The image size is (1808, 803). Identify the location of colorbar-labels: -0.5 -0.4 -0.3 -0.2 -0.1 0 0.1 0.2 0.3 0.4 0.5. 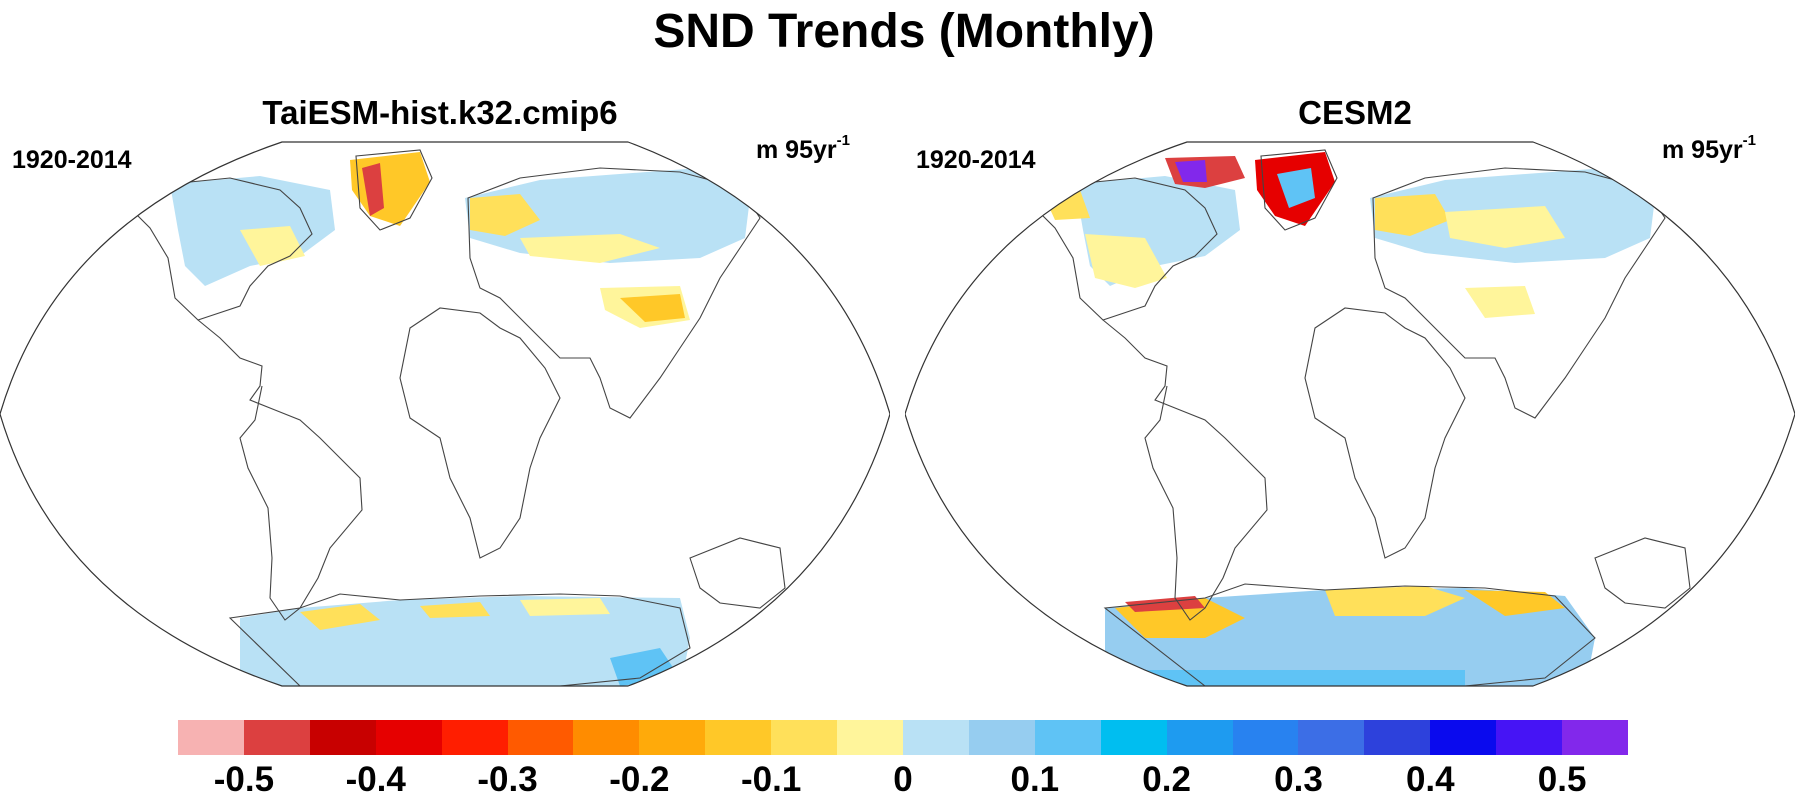
(904, 781).